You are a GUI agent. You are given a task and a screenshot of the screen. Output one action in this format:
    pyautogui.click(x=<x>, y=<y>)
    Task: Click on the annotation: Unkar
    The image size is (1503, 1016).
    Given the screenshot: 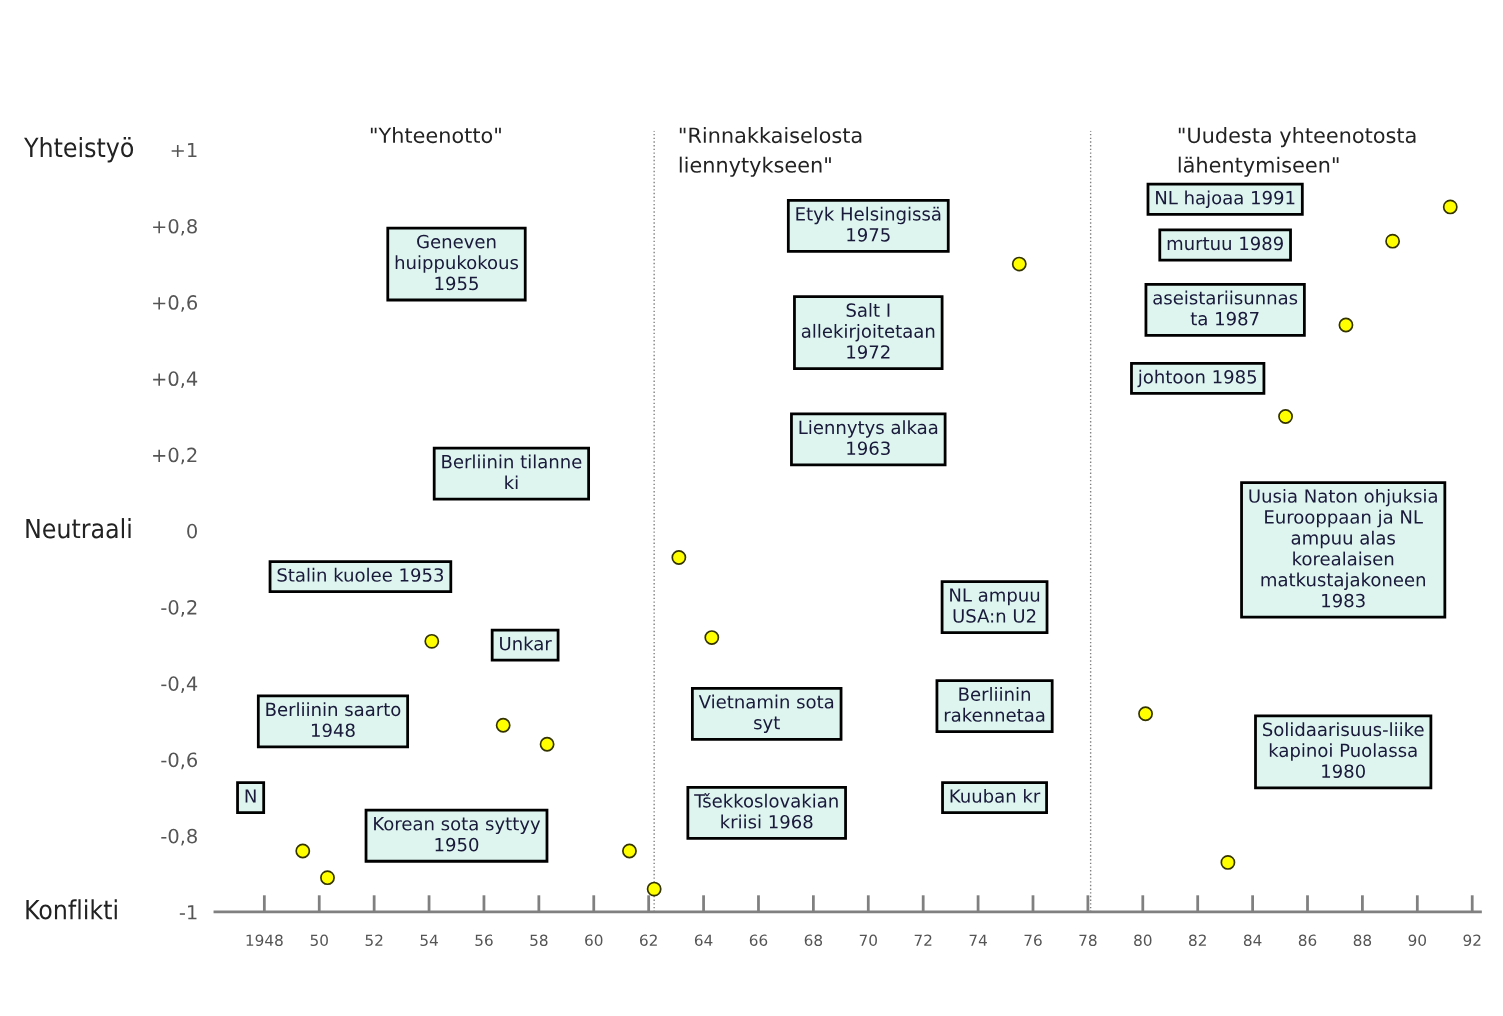 What is the action you would take?
    pyautogui.click(x=526, y=643)
    